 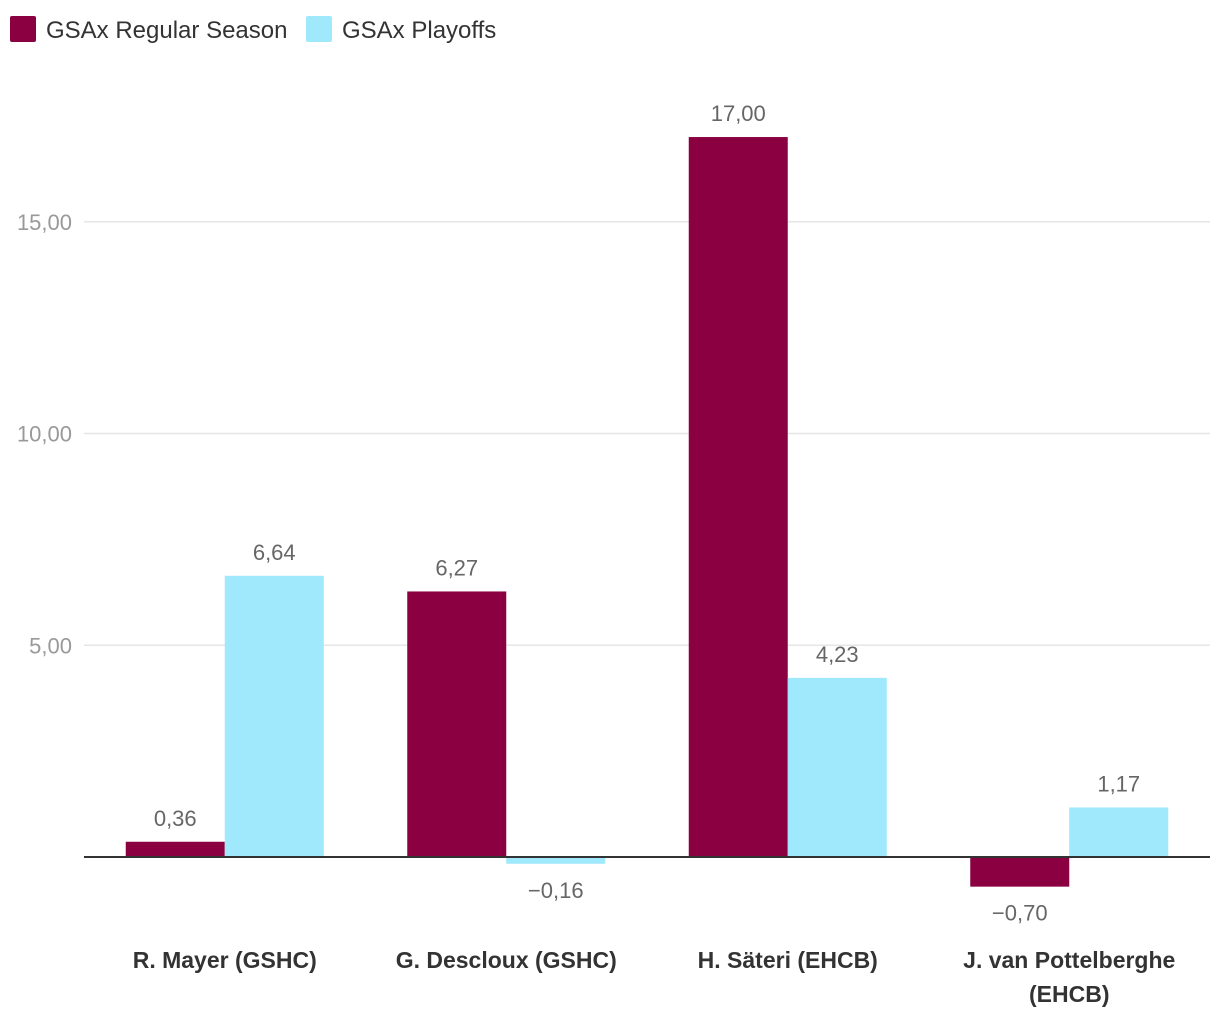 What do you see at coordinates (225, 960) in the screenshot?
I see `category-label-r-mayer-gshc: R. Mayer (GSHC)` at bounding box center [225, 960].